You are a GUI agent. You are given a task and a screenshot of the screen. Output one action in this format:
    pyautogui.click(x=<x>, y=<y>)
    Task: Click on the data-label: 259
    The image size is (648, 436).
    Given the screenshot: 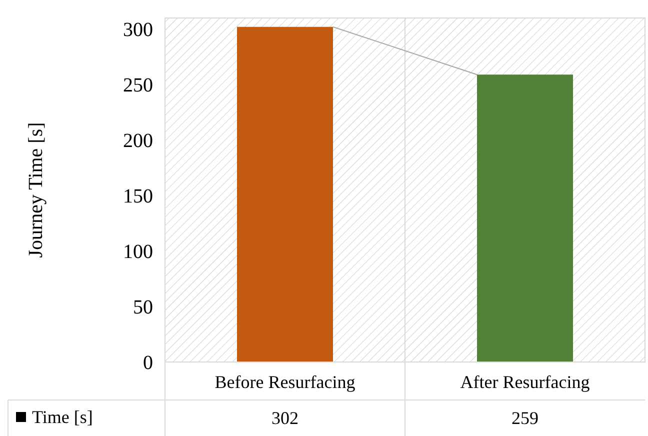 What is the action you would take?
    pyautogui.click(x=525, y=418)
    